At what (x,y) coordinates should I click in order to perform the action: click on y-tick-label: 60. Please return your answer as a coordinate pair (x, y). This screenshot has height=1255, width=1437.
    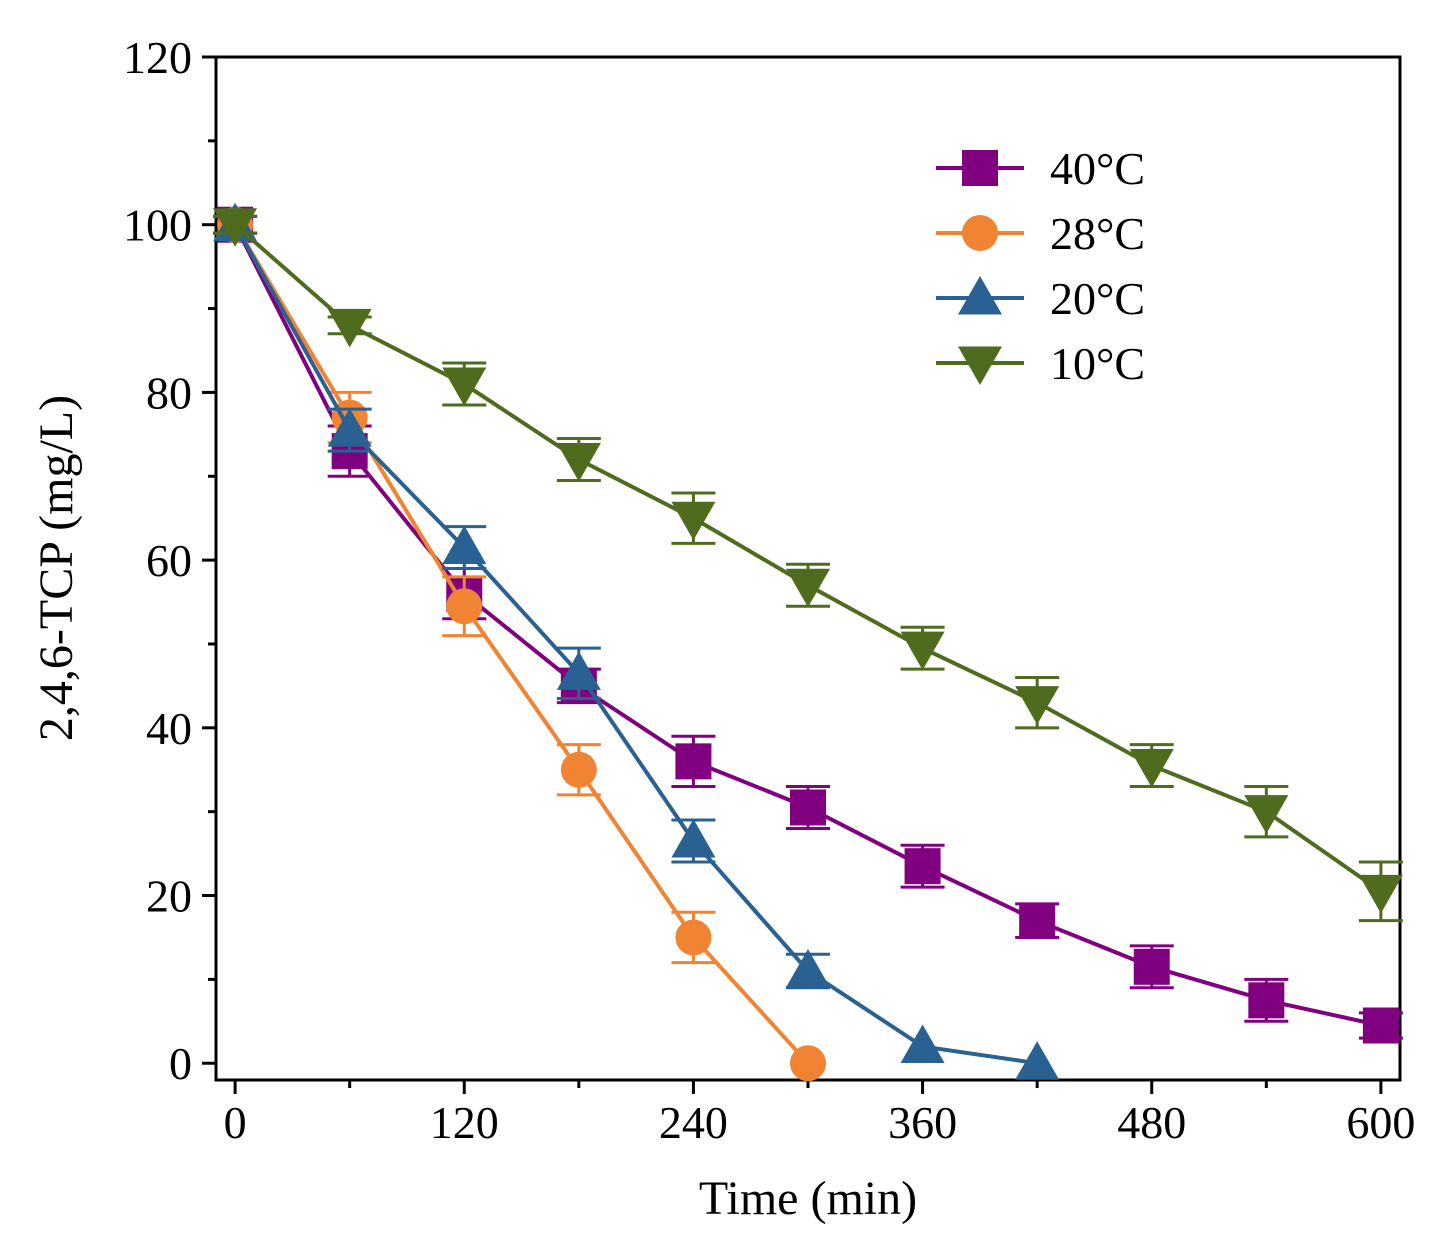
    Looking at the image, I should click on (169, 560).